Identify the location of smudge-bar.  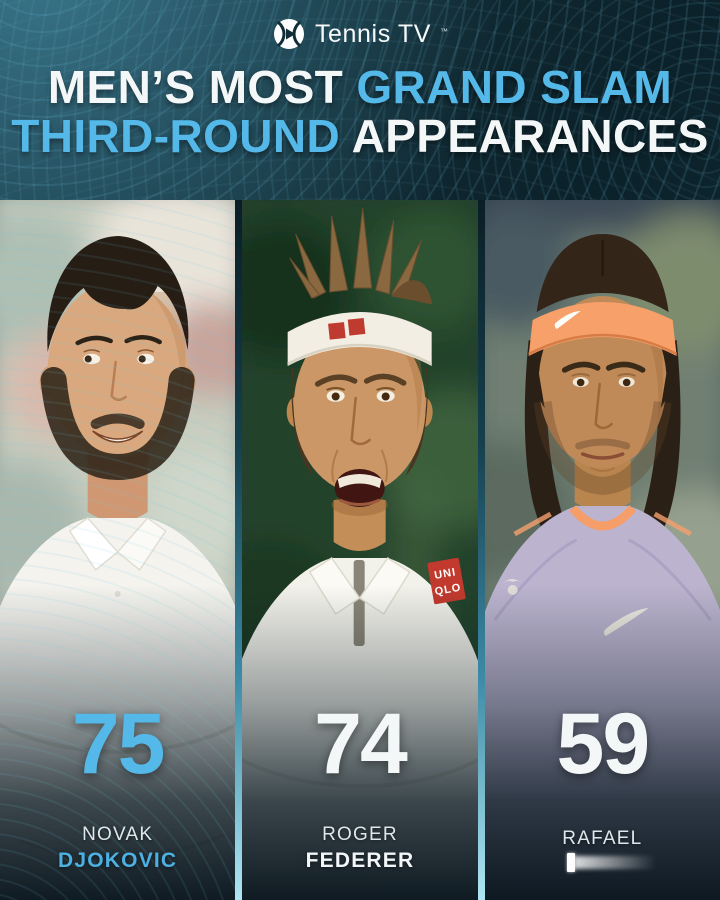
(570, 862).